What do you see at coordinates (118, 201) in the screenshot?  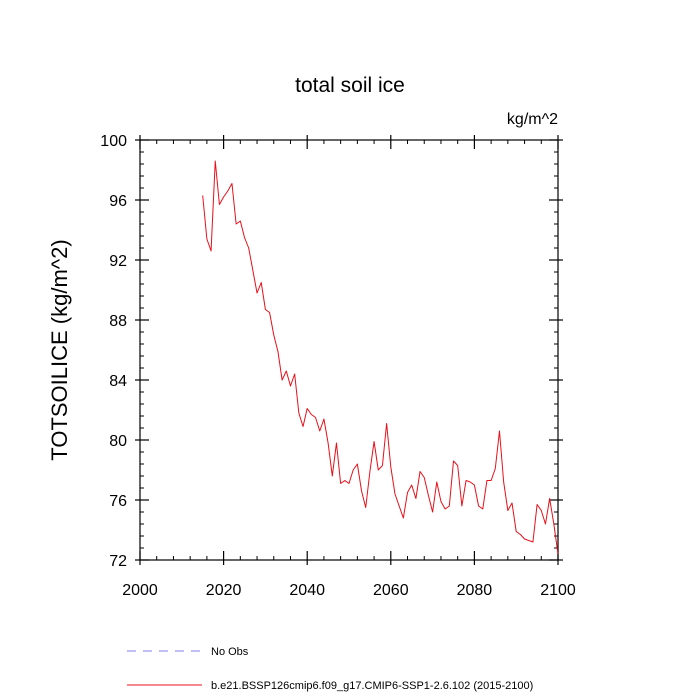 I see `y-tick-label: 96` at bounding box center [118, 201].